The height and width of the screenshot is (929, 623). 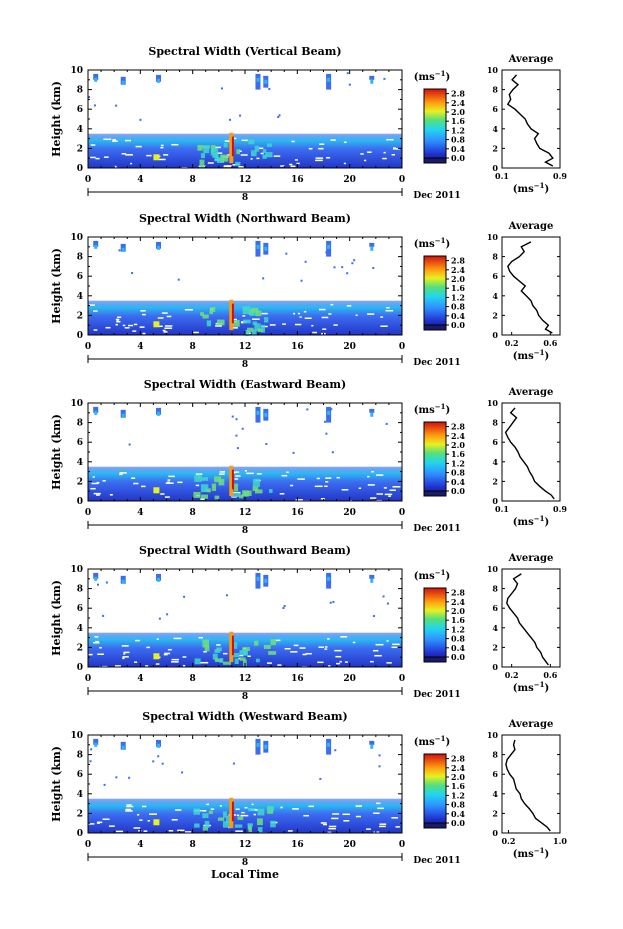 I want to click on y-tick-label: 0, so click(x=80, y=502).